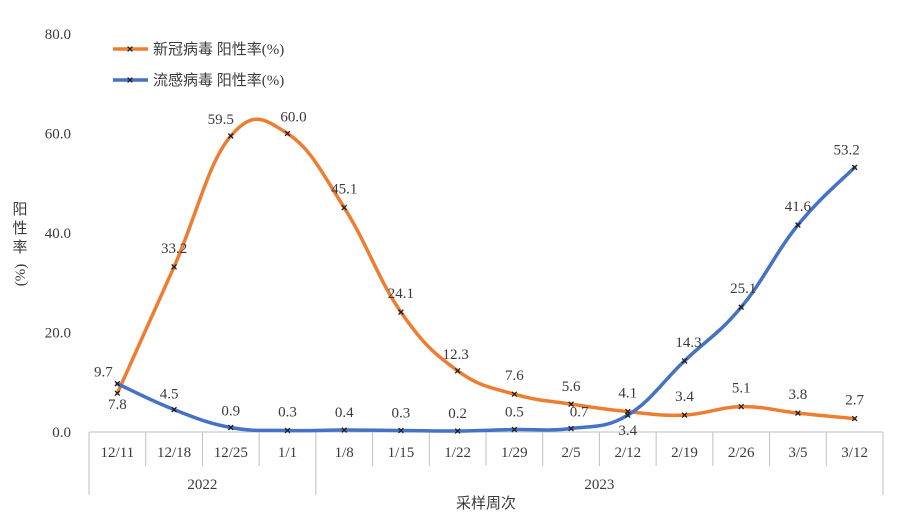 The image size is (907, 531). Describe the element at coordinates (457, 453) in the screenshot. I see `x-tick-label: 1/22` at that location.